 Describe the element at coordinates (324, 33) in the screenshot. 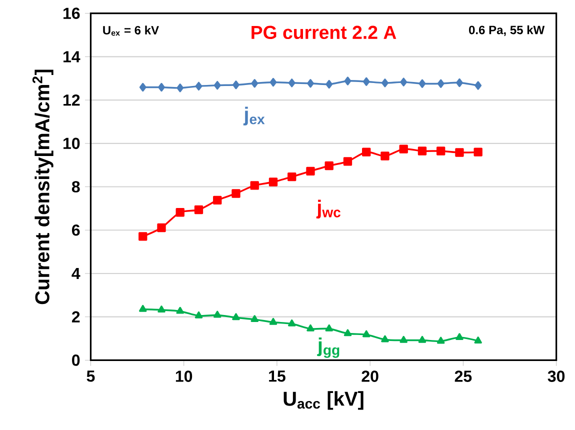

I see `text: PG current 2.2 A` at that location.